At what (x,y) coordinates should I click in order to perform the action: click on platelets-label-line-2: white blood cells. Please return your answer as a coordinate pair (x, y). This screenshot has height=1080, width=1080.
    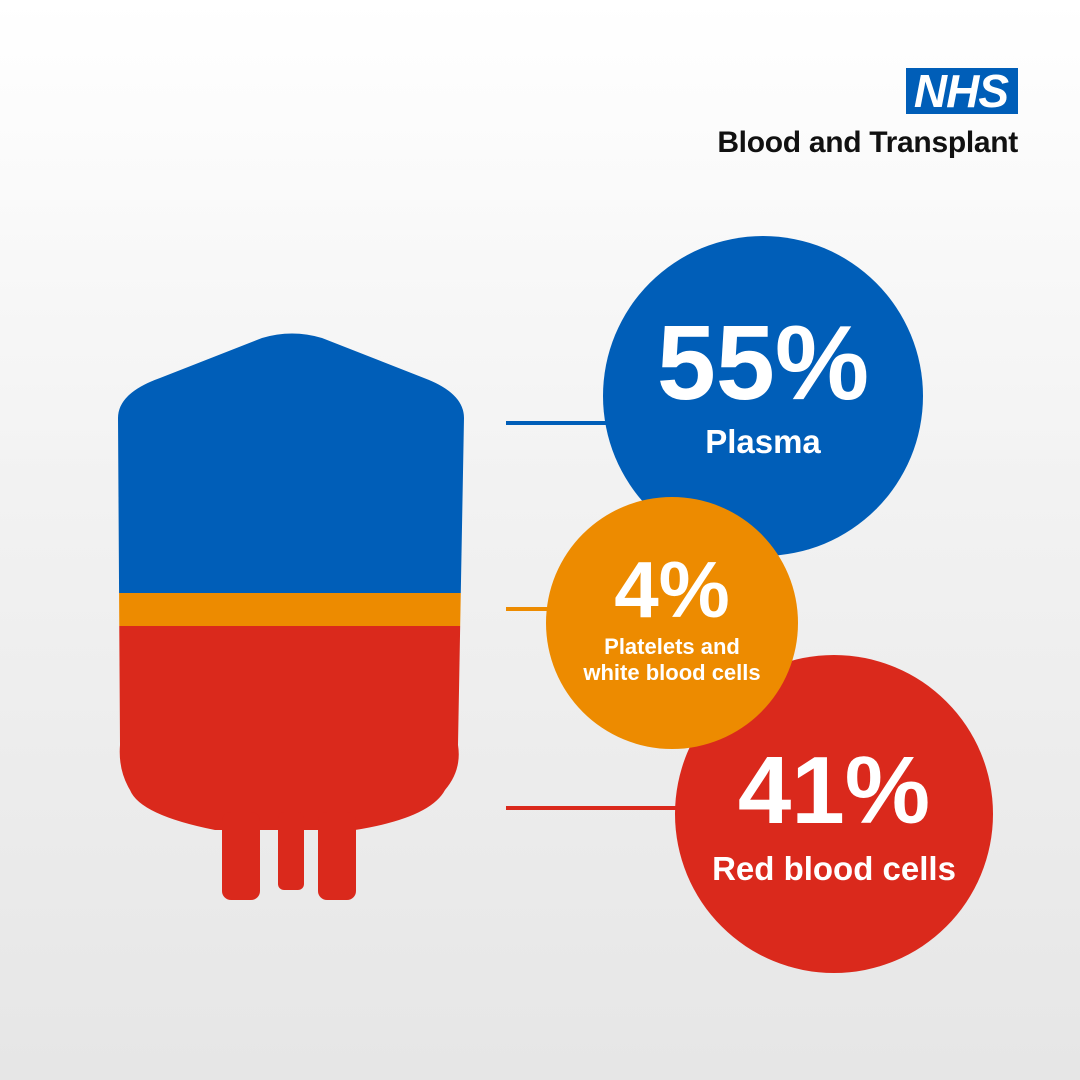
    Looking at the image, I should click on (672, 672).